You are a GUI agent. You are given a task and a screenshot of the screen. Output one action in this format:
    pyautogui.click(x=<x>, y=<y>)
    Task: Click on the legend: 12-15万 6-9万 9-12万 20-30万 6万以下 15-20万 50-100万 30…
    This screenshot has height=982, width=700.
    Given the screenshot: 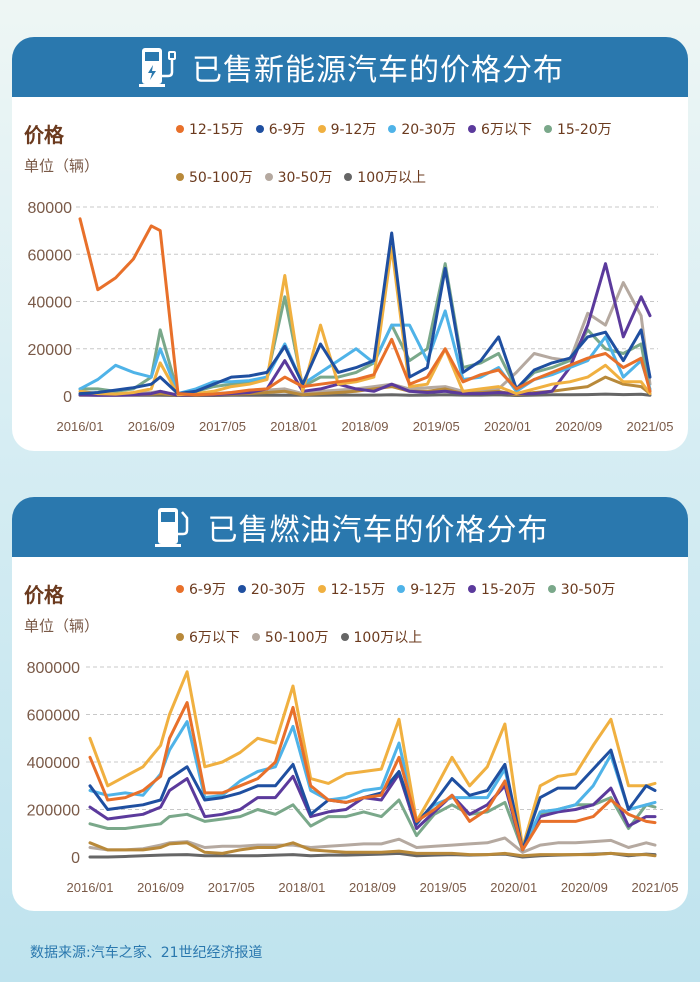 What is the action you would take?
    pyautogui.click(x=426, y=153)
    